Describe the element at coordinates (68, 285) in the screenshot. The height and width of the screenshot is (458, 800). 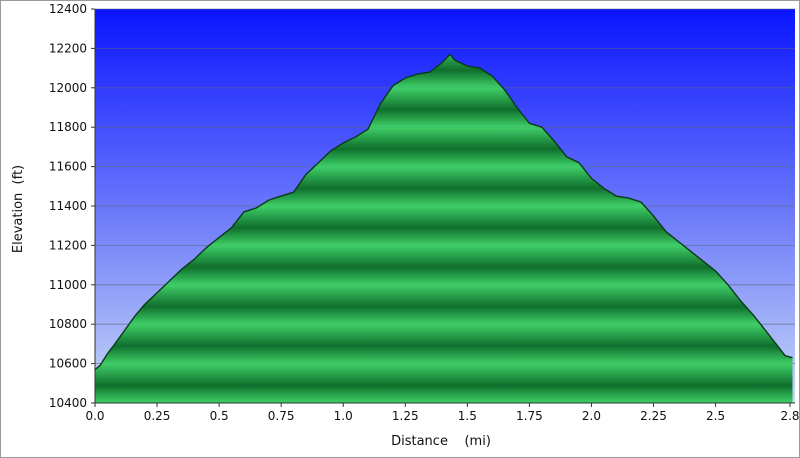
I see `y-tick-label: 11000` at that location.